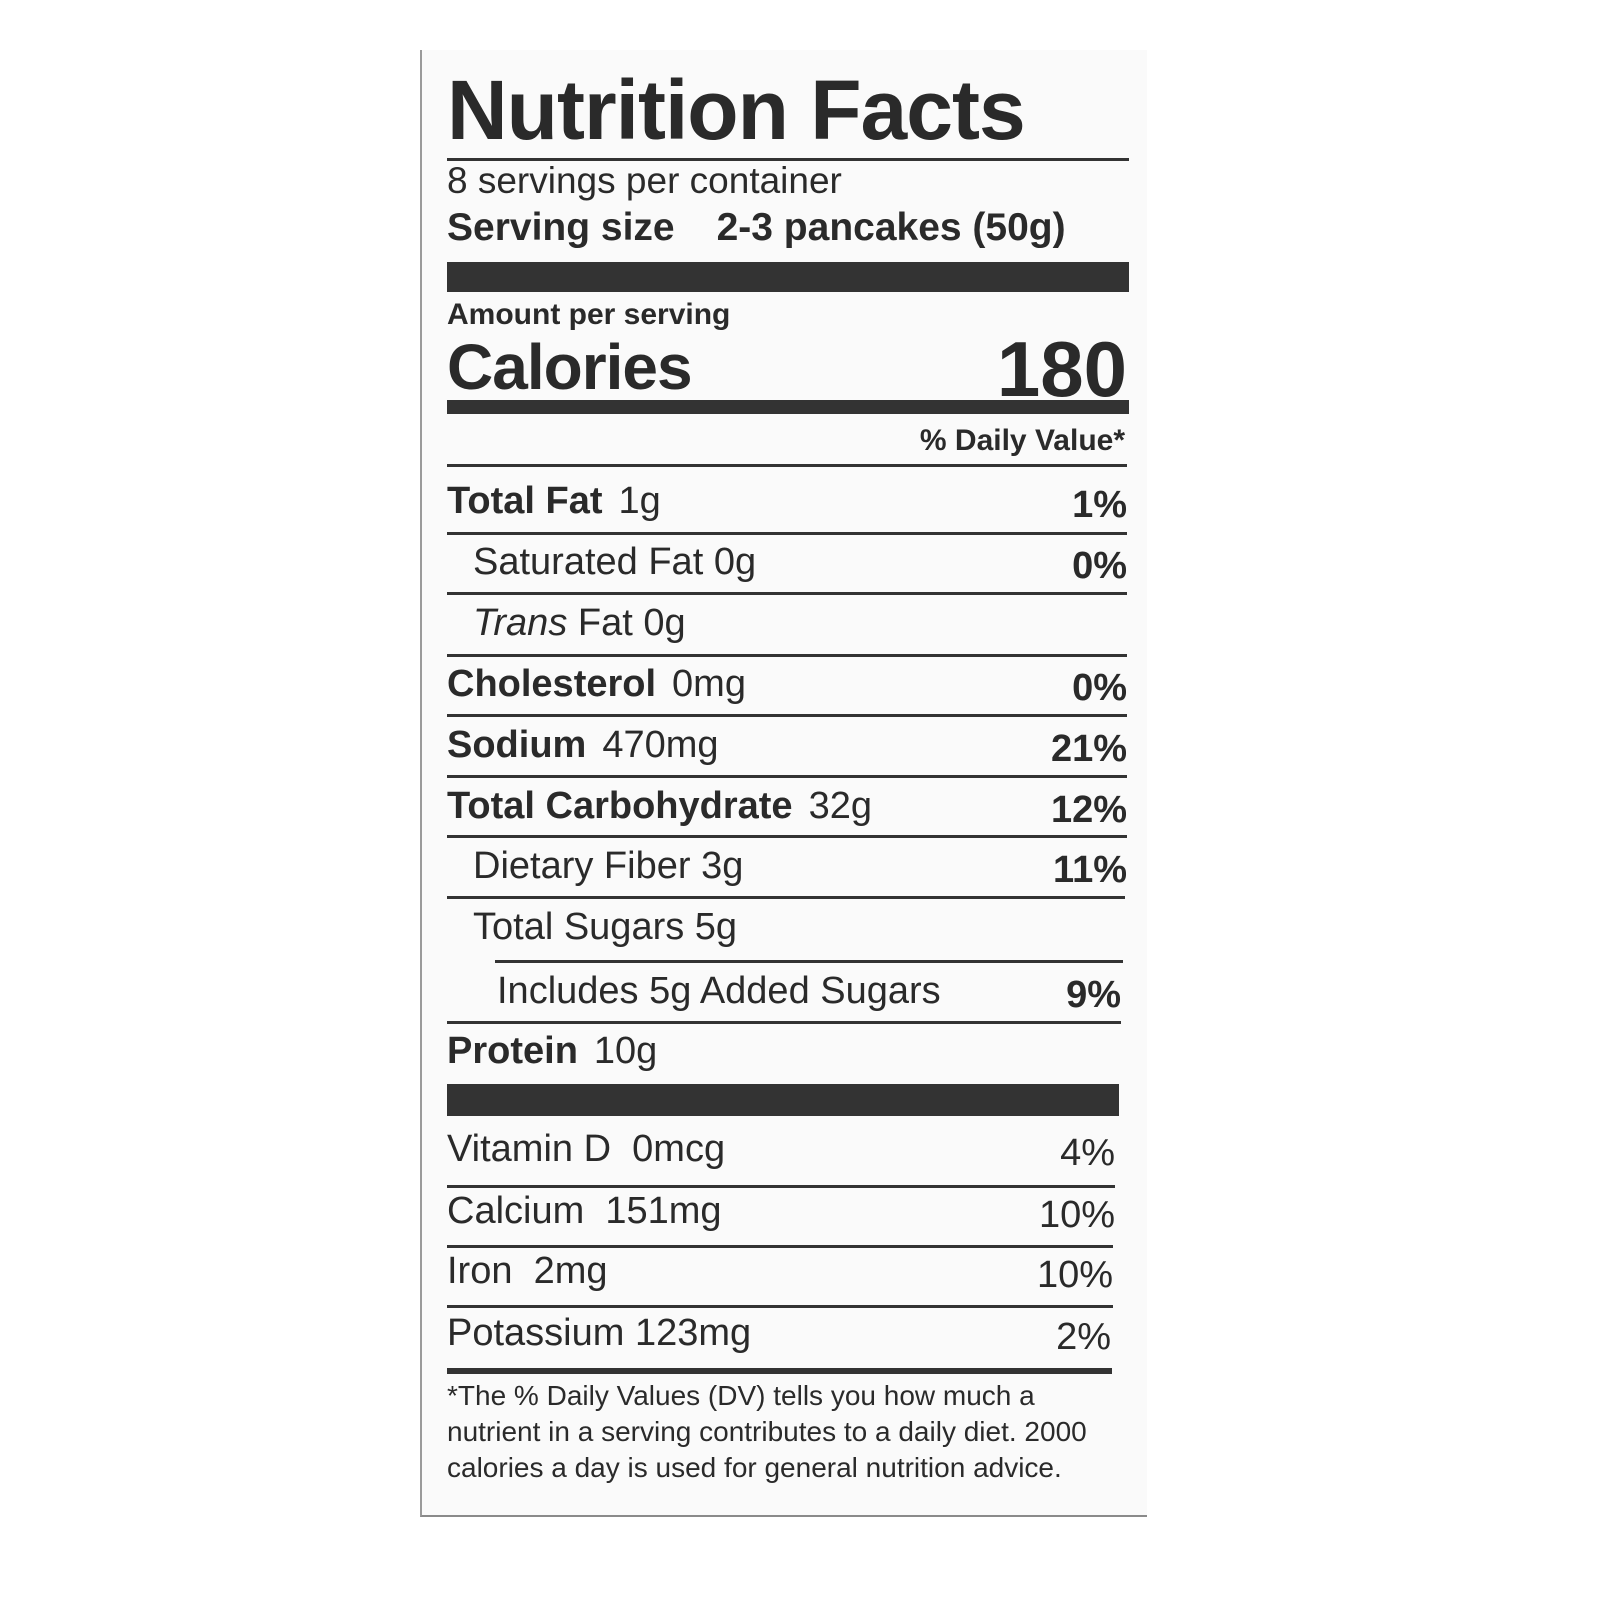 The image size is (1600, 1600). I want to click on nutrient-dv: 21%, so click(1088, 749).